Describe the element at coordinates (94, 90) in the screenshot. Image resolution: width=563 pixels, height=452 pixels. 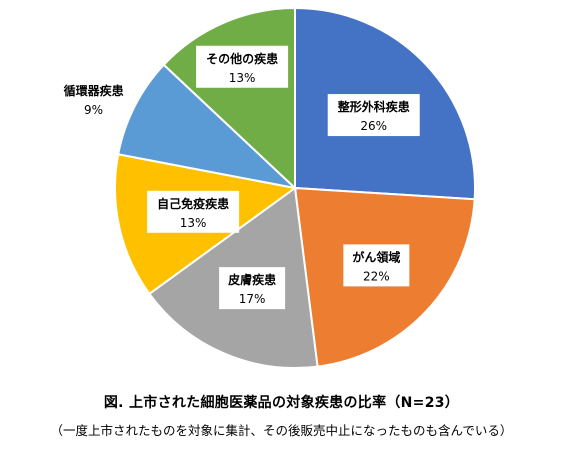
I see `slice-category-label: 循環器疾患` at that location.